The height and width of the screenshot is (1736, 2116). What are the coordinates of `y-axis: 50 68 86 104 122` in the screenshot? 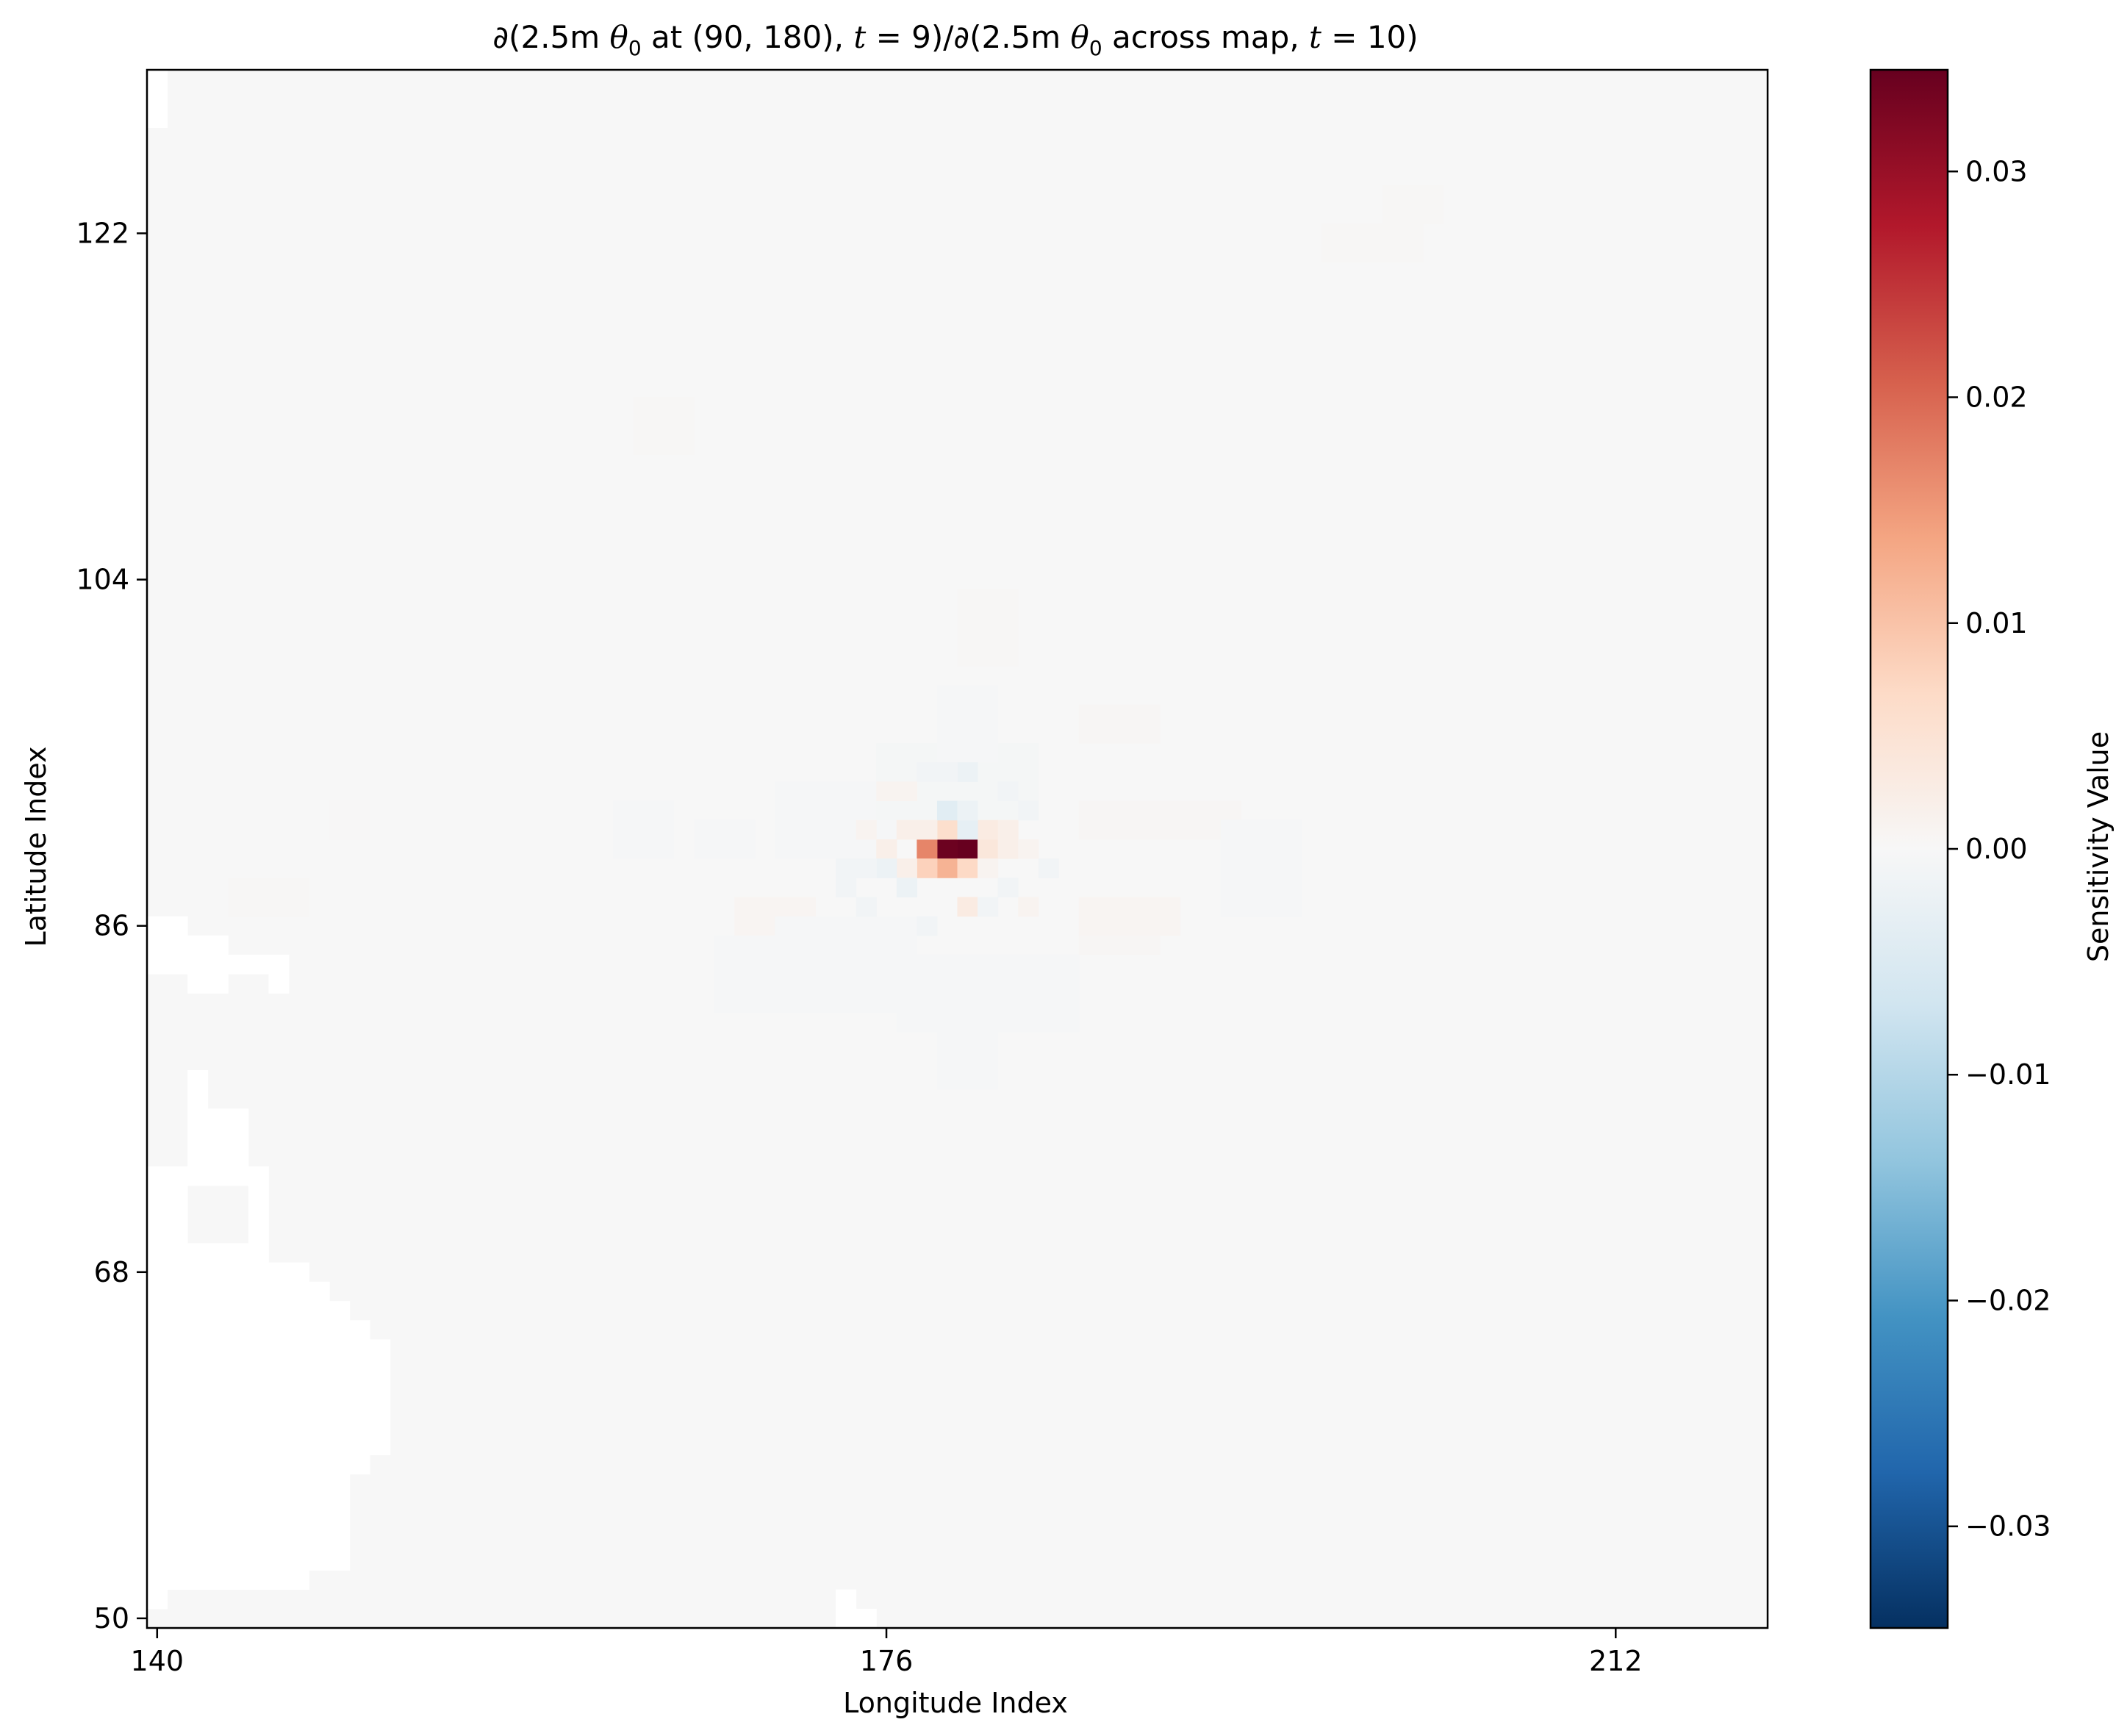 It's located at (111, 926).